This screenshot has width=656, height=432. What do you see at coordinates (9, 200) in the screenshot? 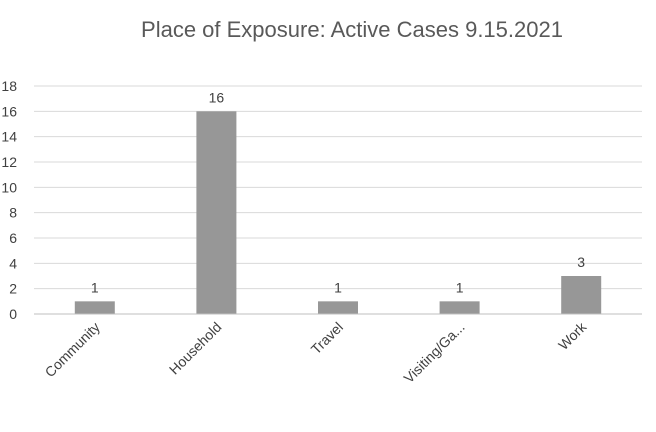
I see `y-axis-ticks: 0 2 4 6 8 10 12 14 16 18` at bounding box center [9, 200].